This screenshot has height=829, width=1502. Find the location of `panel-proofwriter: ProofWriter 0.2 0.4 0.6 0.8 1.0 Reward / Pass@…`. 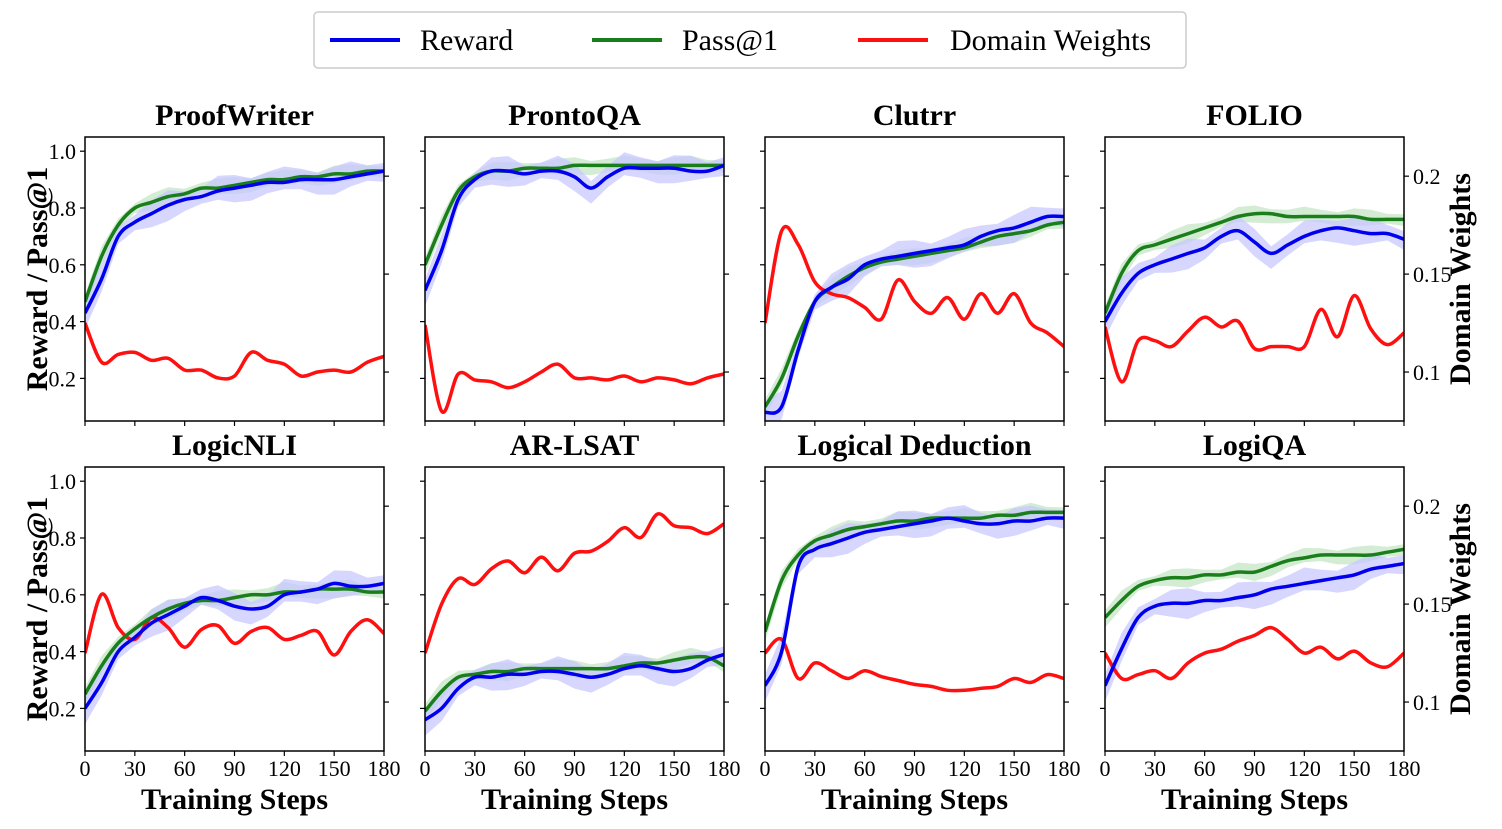

panel-proofwriter: ProofWriter 0.2 0.4 0.6 0.8 1.0 Reward / Pass@… is located at coordinates (205, 262).